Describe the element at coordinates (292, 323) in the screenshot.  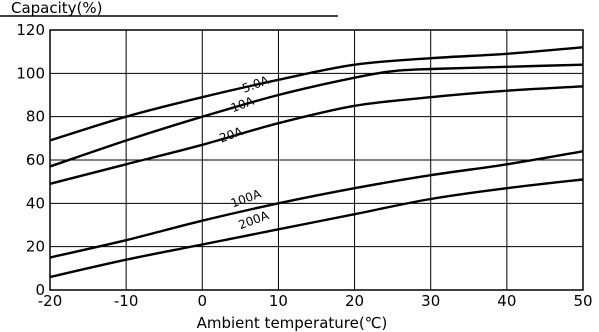
I see `x-axis-title: Ambient temperature(℃)` at that location.